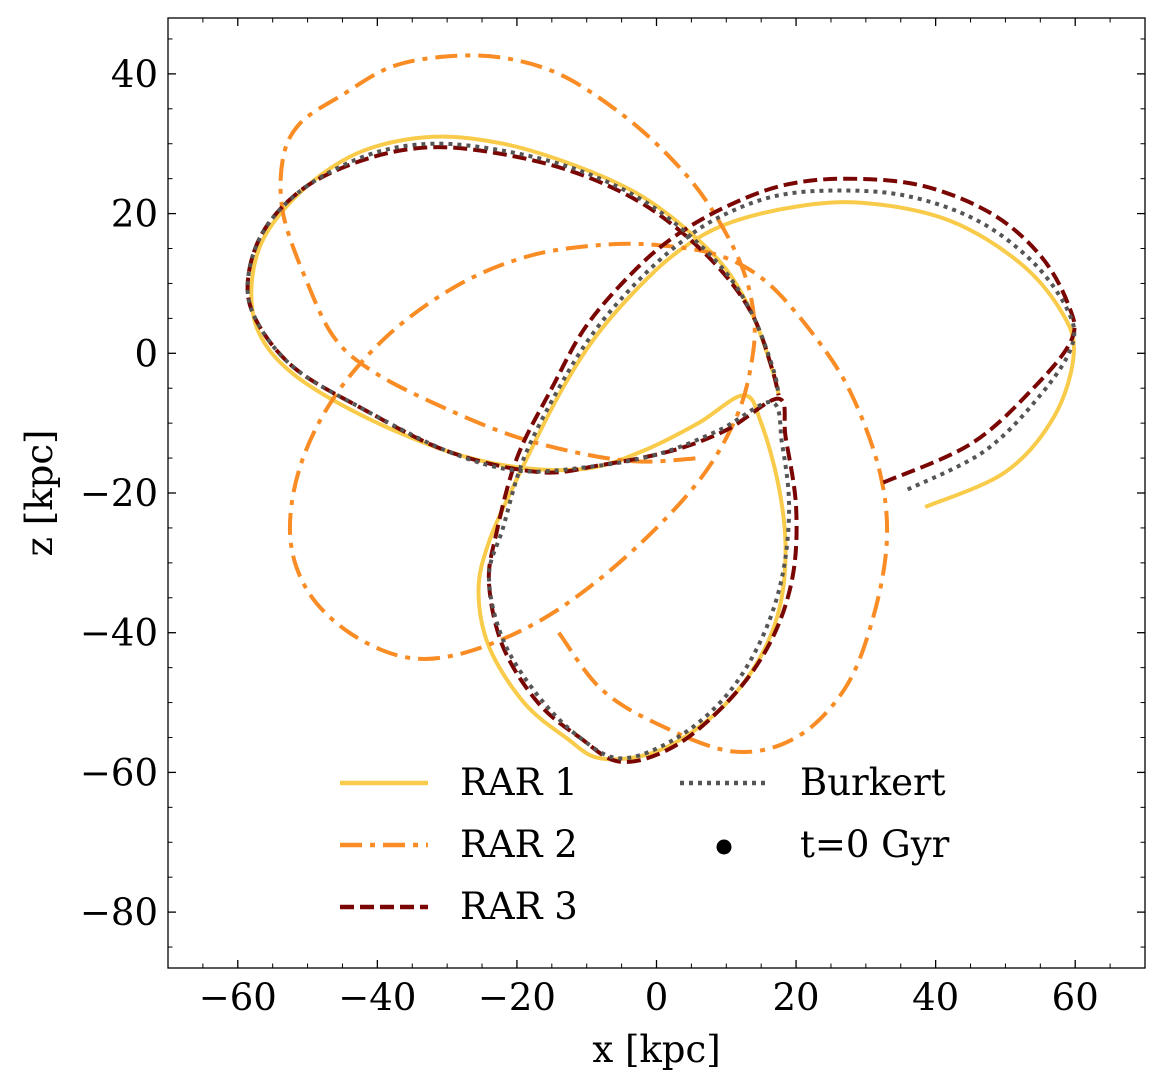 This screenshot has height=1090, width=1162. What do you see at coordinates (119, 633) in the screenshot?
I see `y-tick-label: −40` at bounding box center [119, 633].